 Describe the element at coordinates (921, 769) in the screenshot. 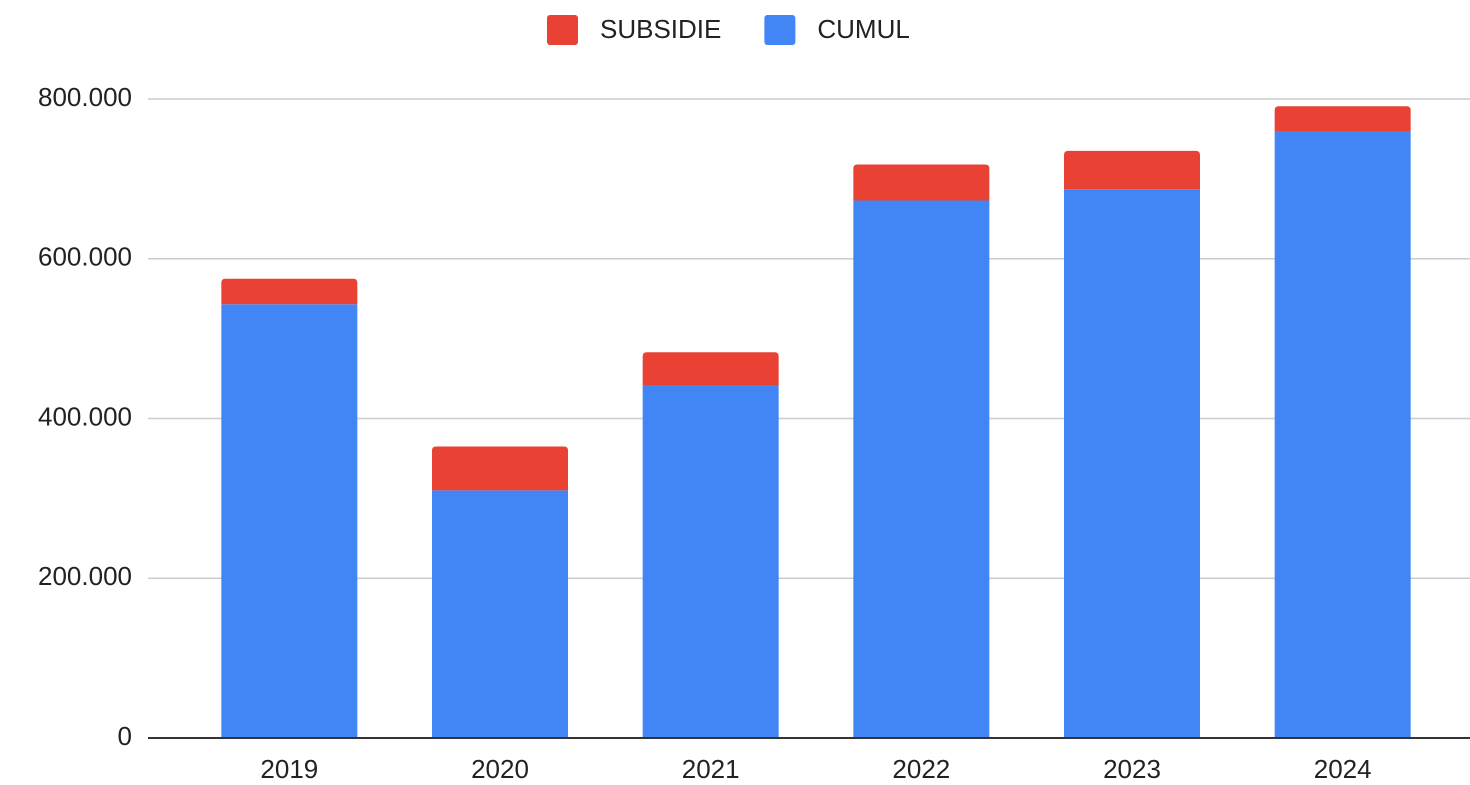

I see `x-tick-label: 2022` at that location.